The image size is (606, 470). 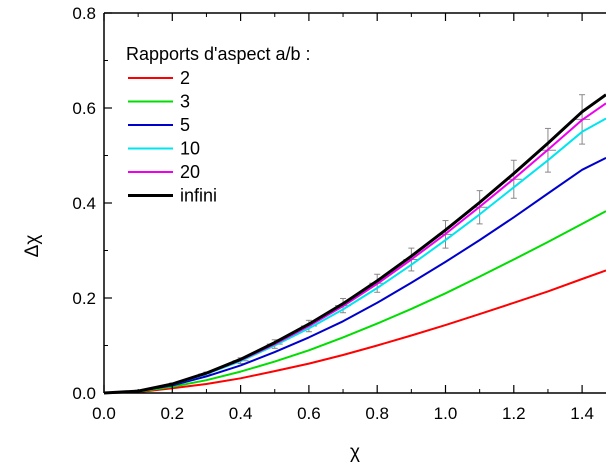 I want to click on x-tick-label: 1.4, so click(x=582, y=413).